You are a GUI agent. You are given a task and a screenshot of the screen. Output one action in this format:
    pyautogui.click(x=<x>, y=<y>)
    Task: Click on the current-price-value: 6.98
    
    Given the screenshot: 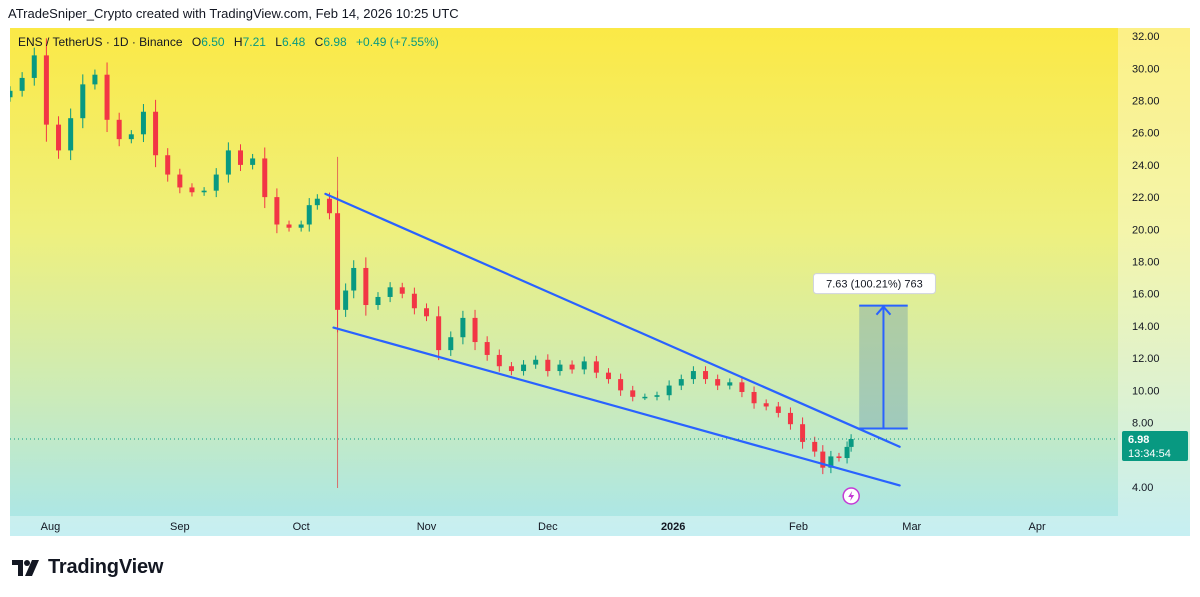 What is the action you would take?
    pyautogui.click(x=1138, y=440)
    